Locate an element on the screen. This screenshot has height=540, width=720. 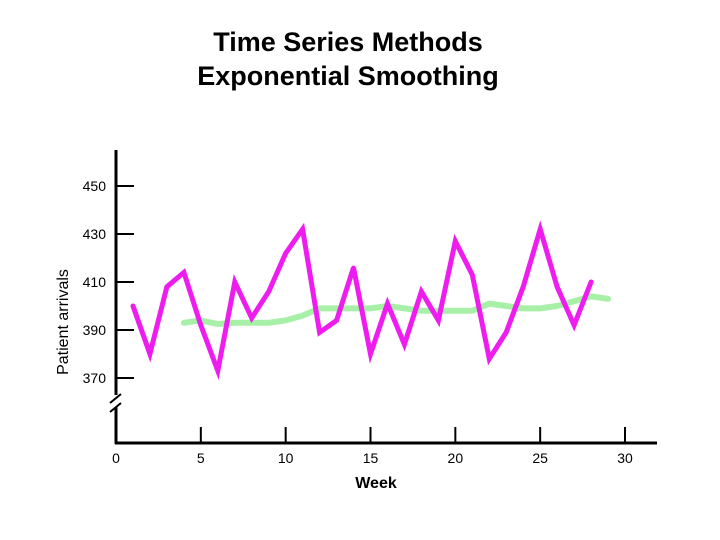
x-tick-label: 5 is located at coordinates (201, 458).